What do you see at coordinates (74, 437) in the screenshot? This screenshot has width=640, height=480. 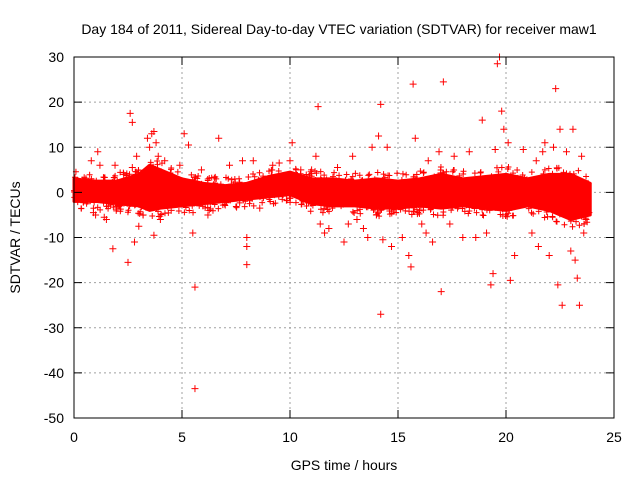 I see `x-tick-label: 0` at bounding box center [74, 437].